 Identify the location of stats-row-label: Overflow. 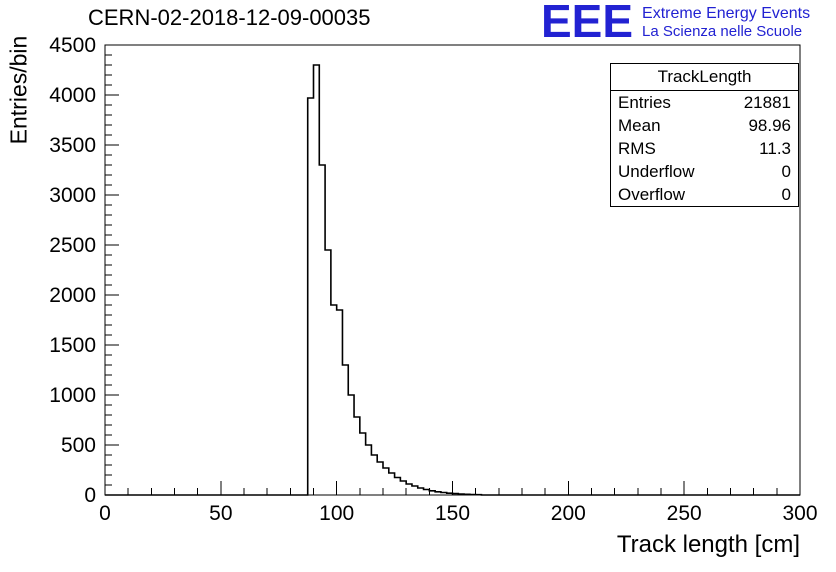
(652, 194).